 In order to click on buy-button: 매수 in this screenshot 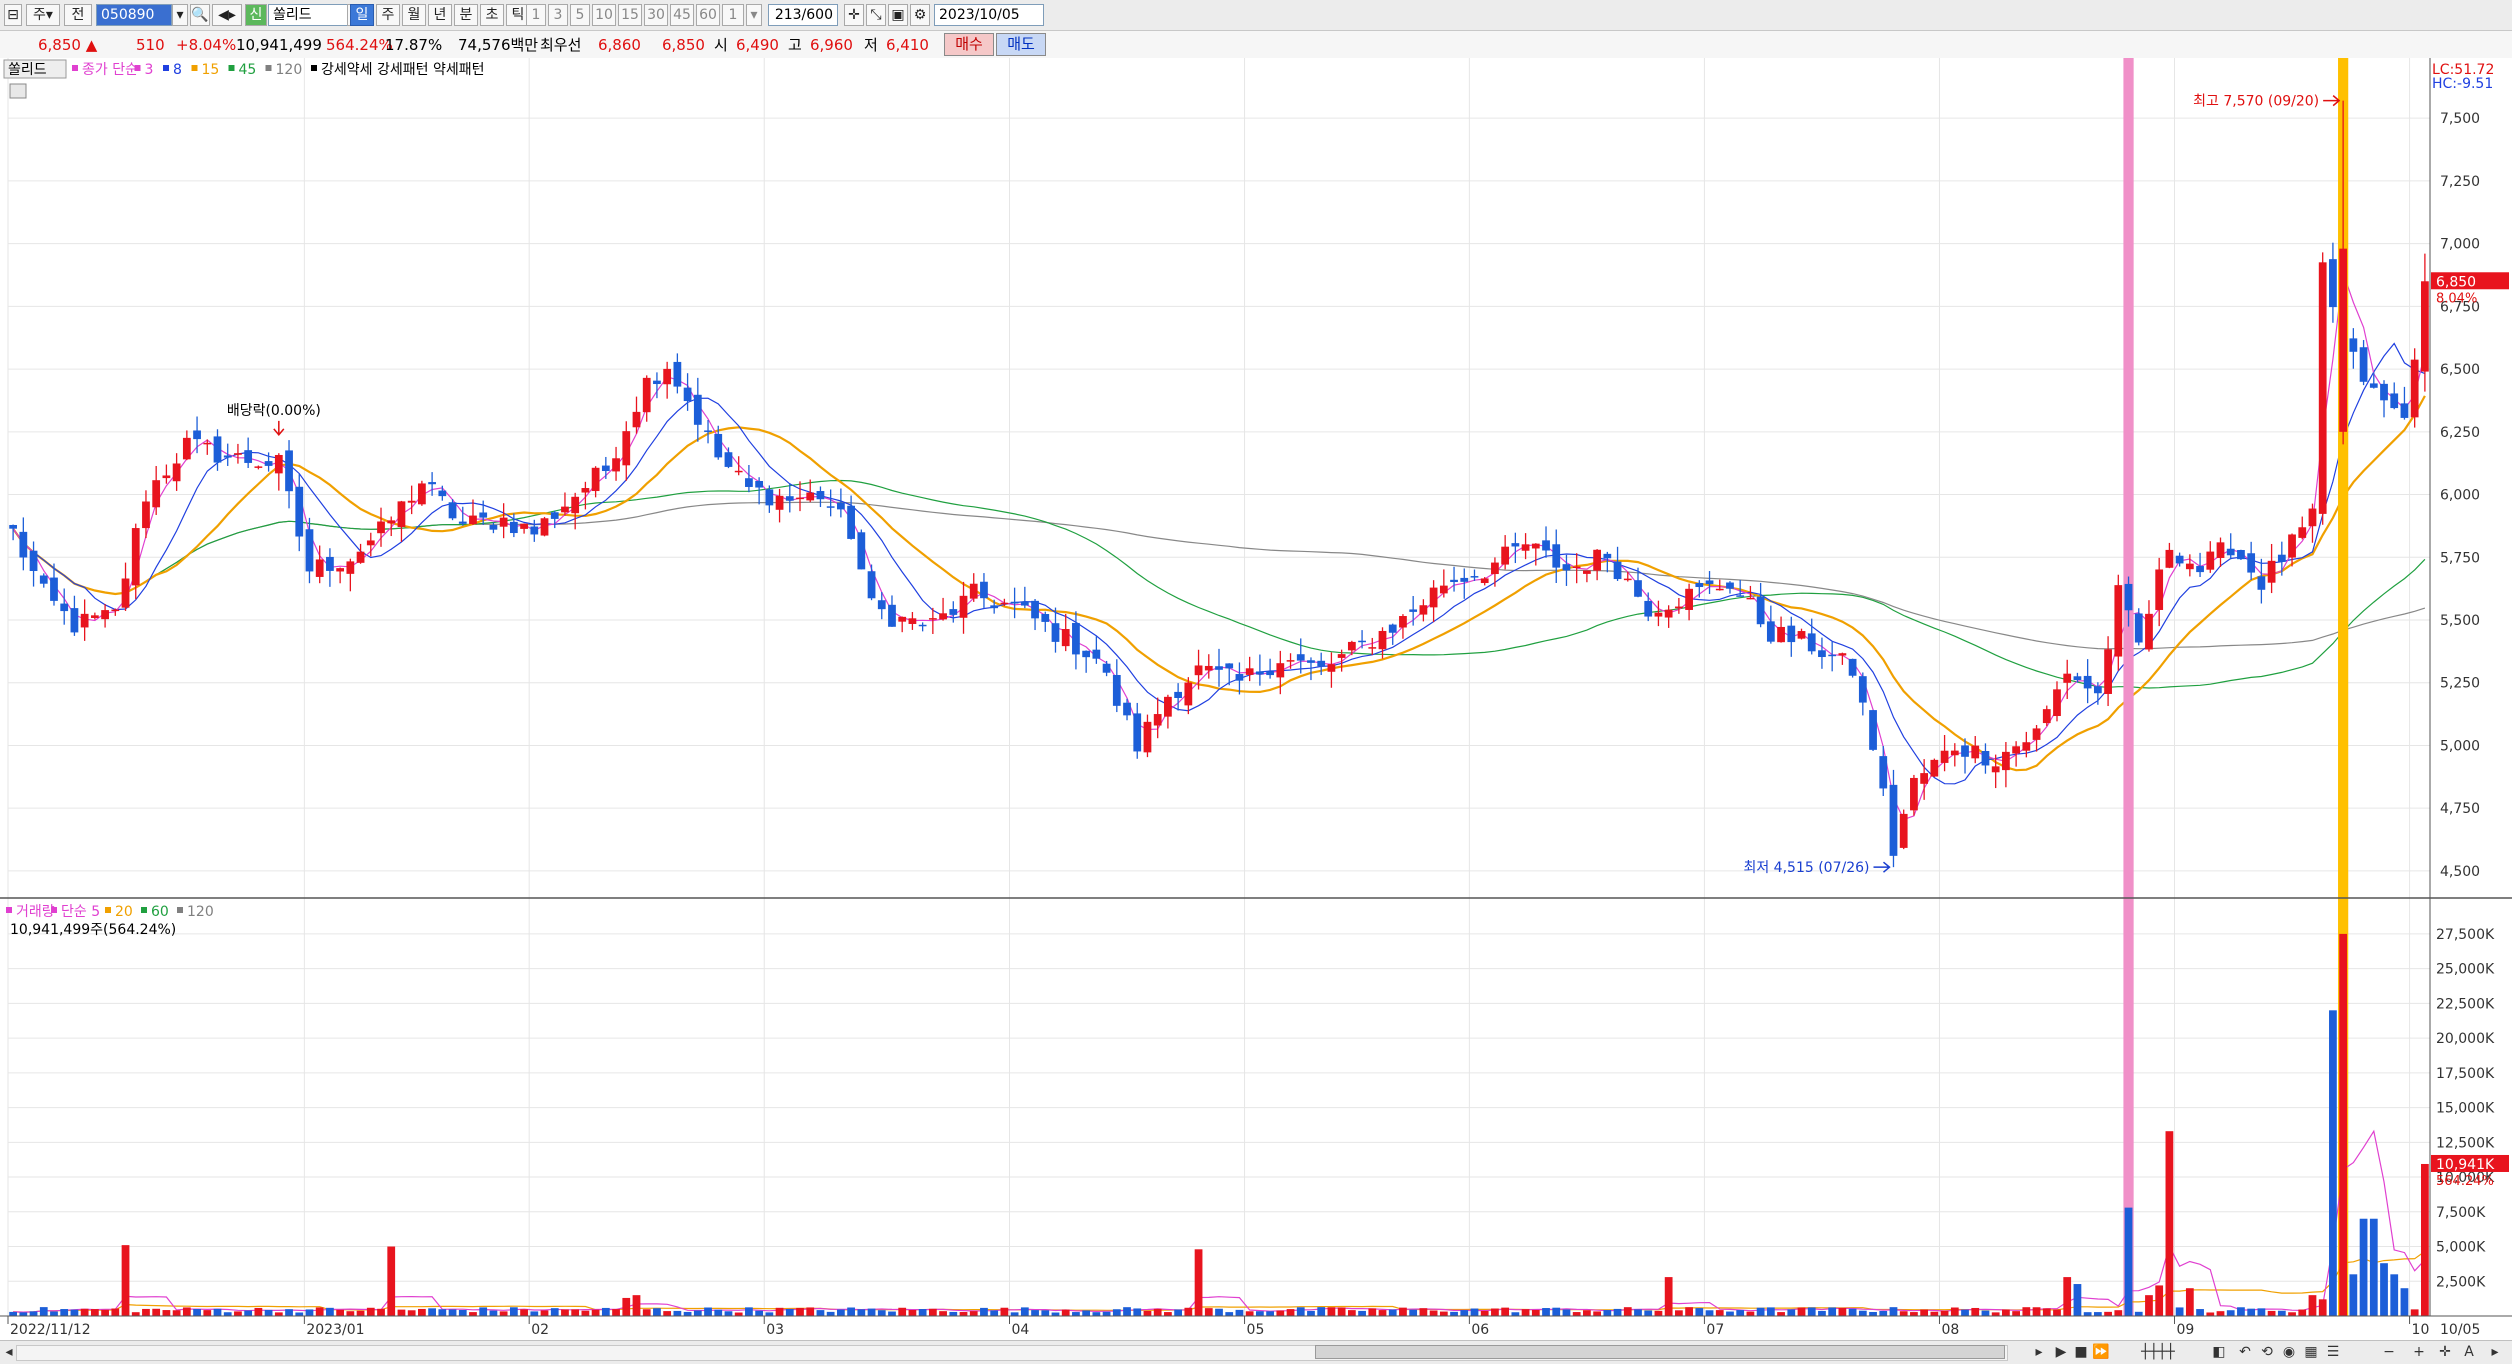, I will do `click(969, 44)`.